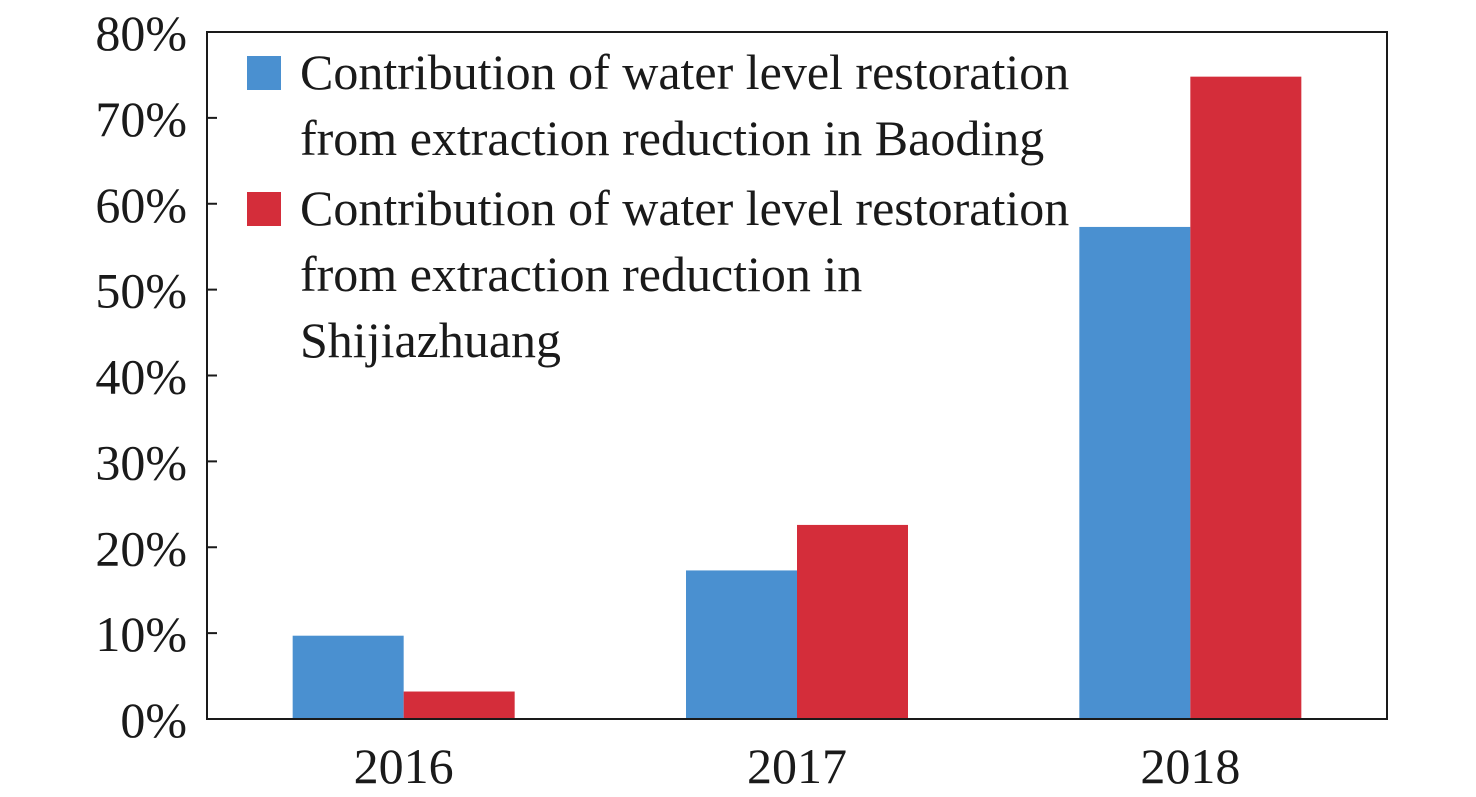 The height and width of the screenshot is (797, 1476). Describe the element at coordinates (404, 766) in the screenshot. I see `x-tick-label: 2016` at that location.